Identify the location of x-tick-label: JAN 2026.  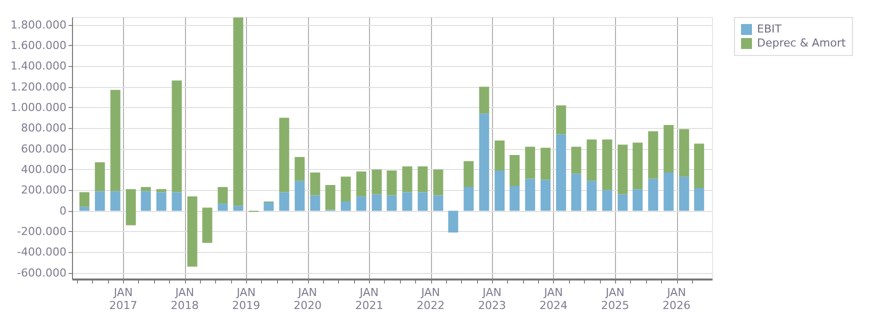
(676, 299).